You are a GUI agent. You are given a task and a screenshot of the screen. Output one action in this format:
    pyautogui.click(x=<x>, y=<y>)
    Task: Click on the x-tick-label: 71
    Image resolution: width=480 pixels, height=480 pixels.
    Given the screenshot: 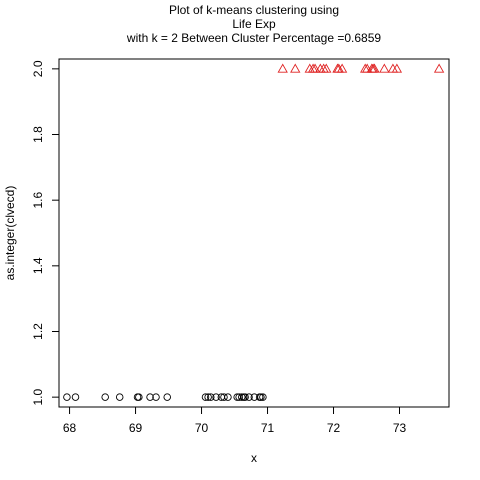 What is the action you would take?
    pyautogui.click(x=268, y=428)
    